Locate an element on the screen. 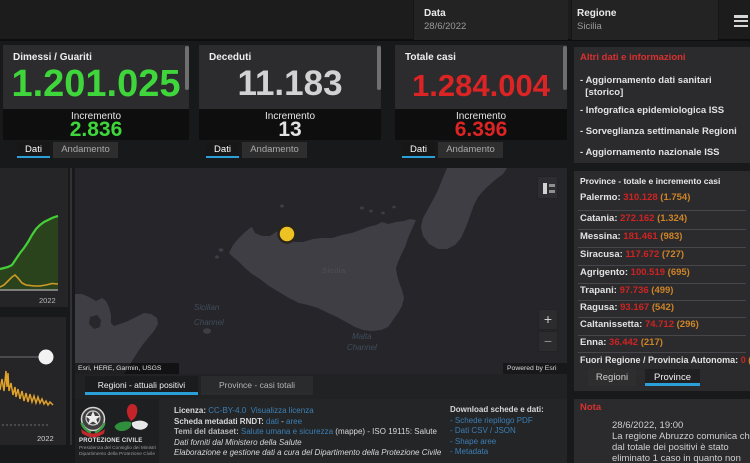 The width and height of the screenshot is (750, 463). svg-text: Sicilian is located at coordinates (207, 307).